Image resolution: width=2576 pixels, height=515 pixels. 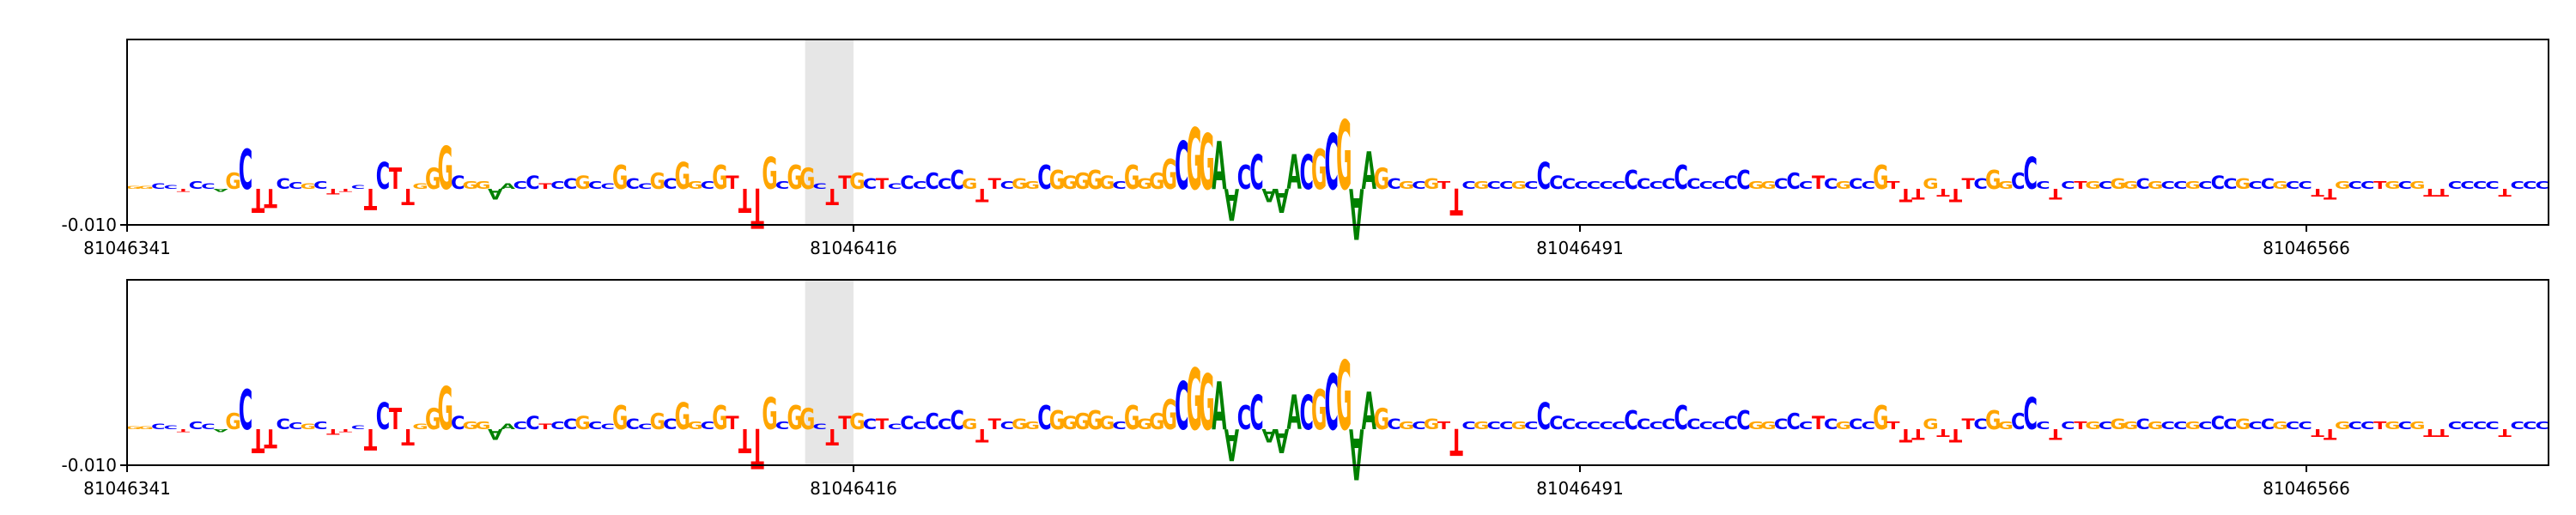 What do you see at coordinates (1580, 488) in the screenshot?
I see `x-tick-label: 81046491` at bounding box center [1580, 488].